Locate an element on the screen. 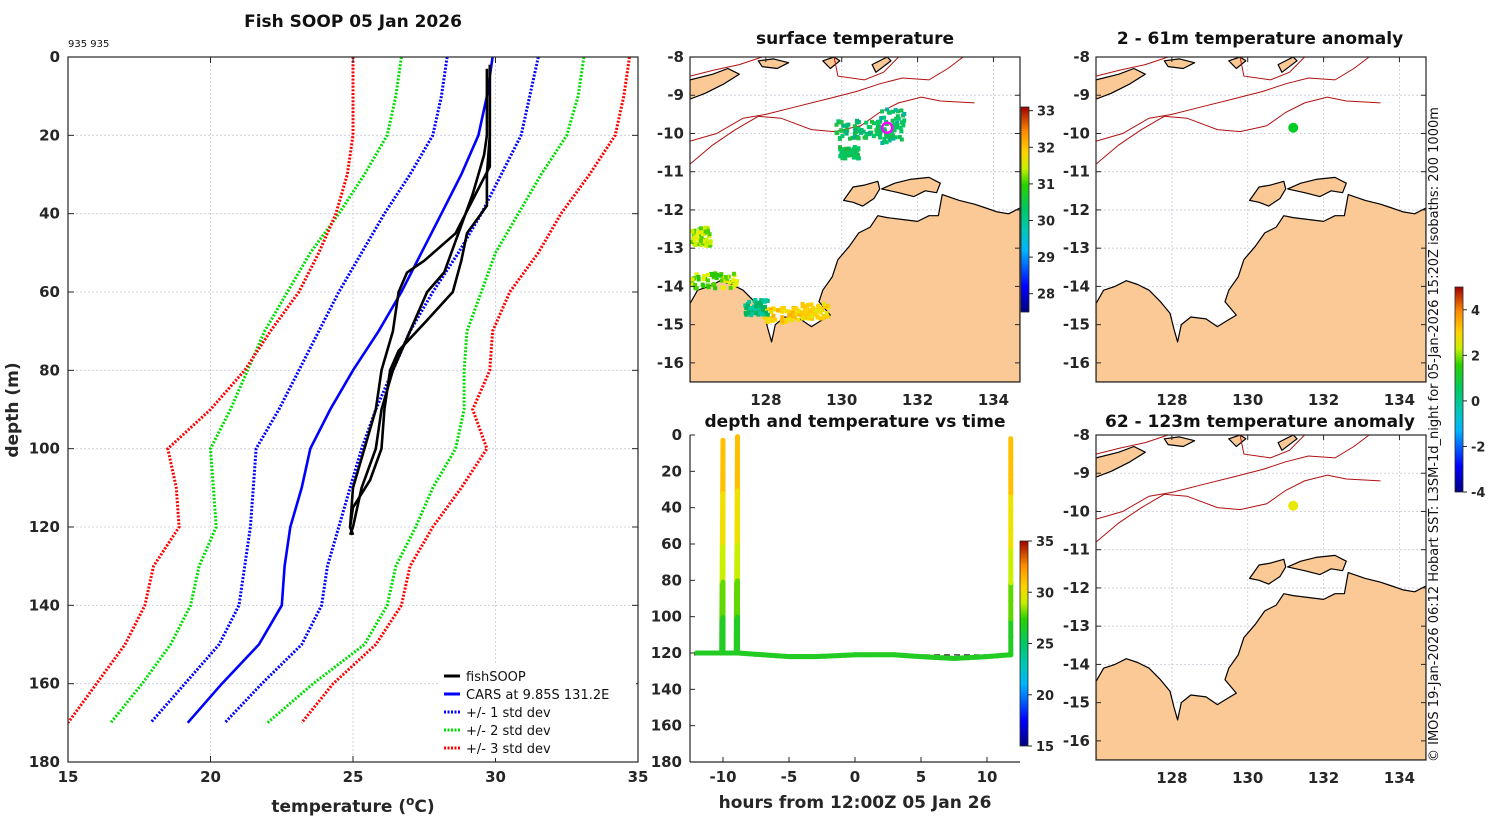 This screenshot has height=820, width=1500. sst-colorbar-ticks: 28 29 30 31 32 33 is located at coordinates (1042, 204).